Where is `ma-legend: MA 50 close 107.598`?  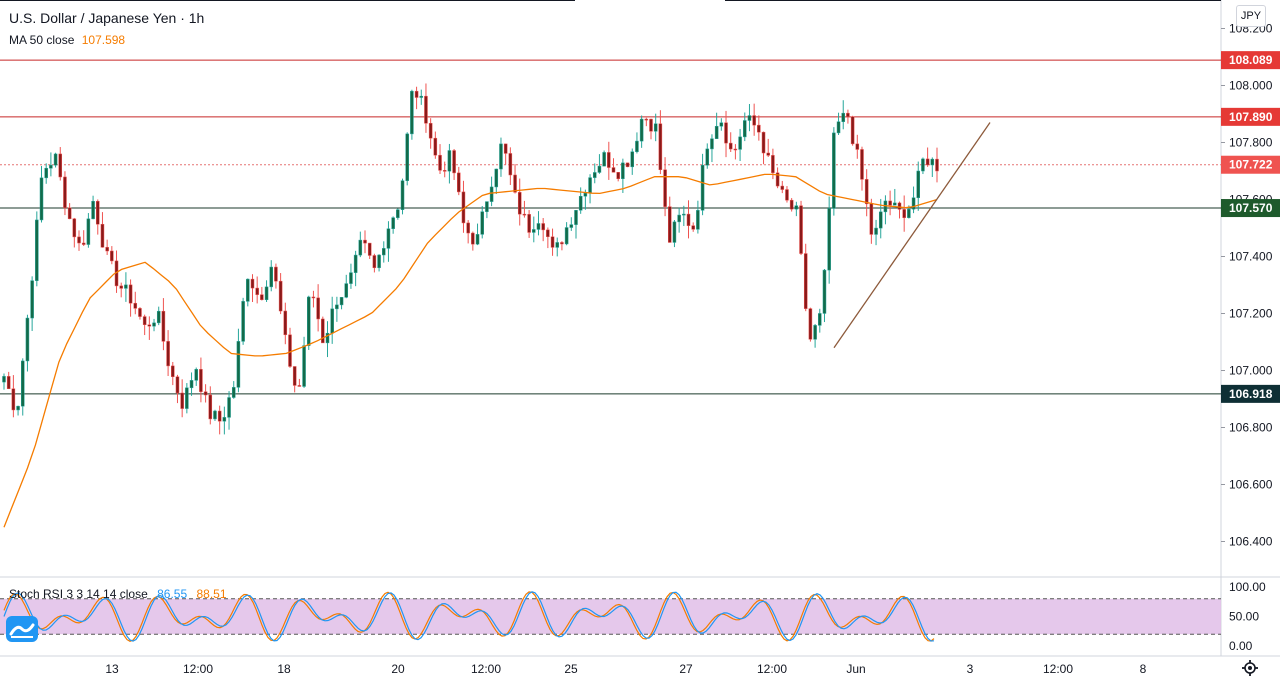
ma-legend: MA 50 close 107.598 is located at coordinates (106, 40).